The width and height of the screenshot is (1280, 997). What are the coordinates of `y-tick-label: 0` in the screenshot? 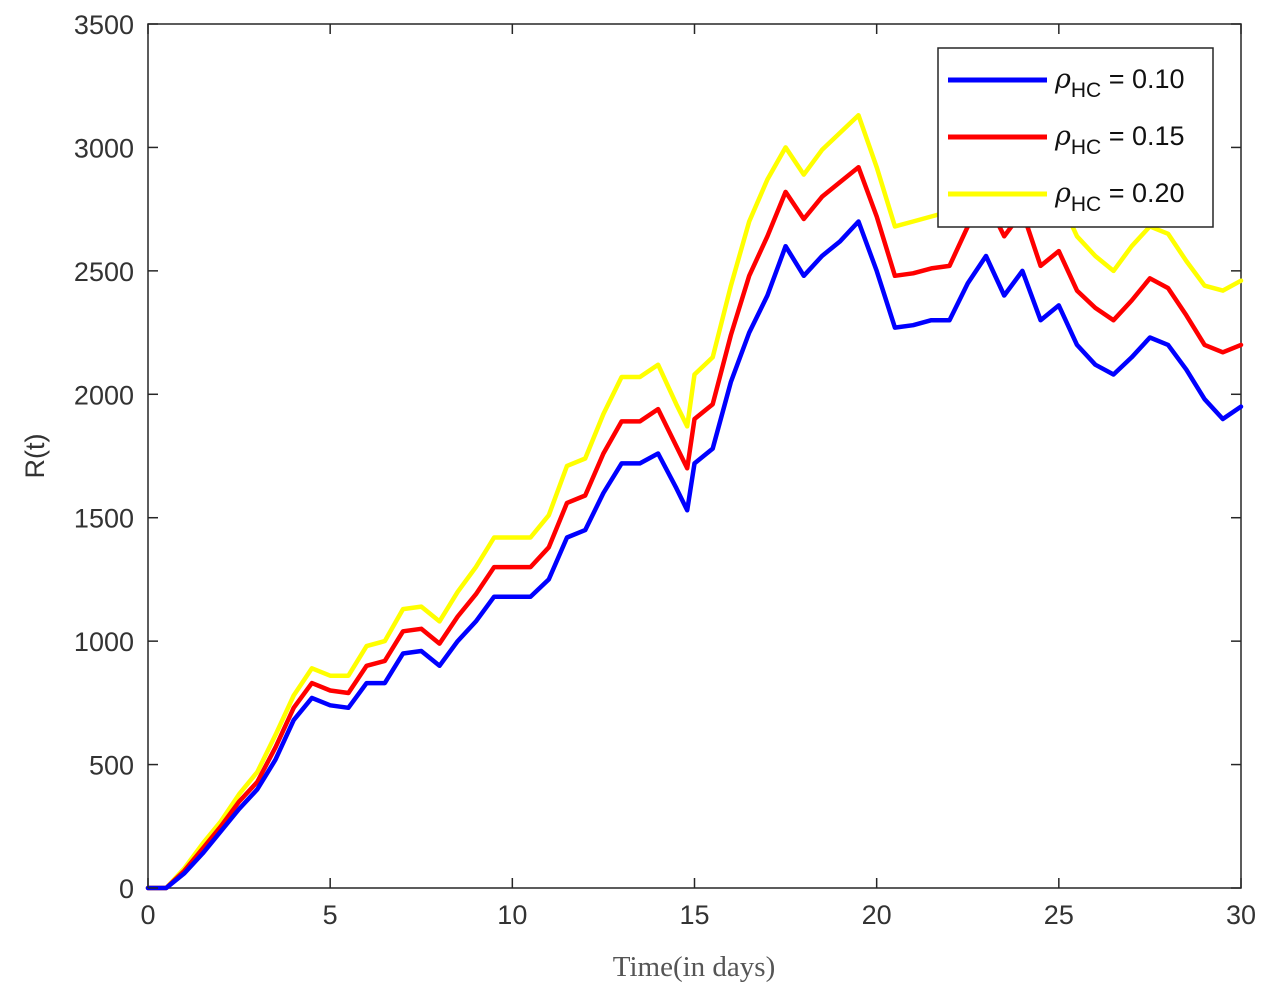 It's located at (126, 889).